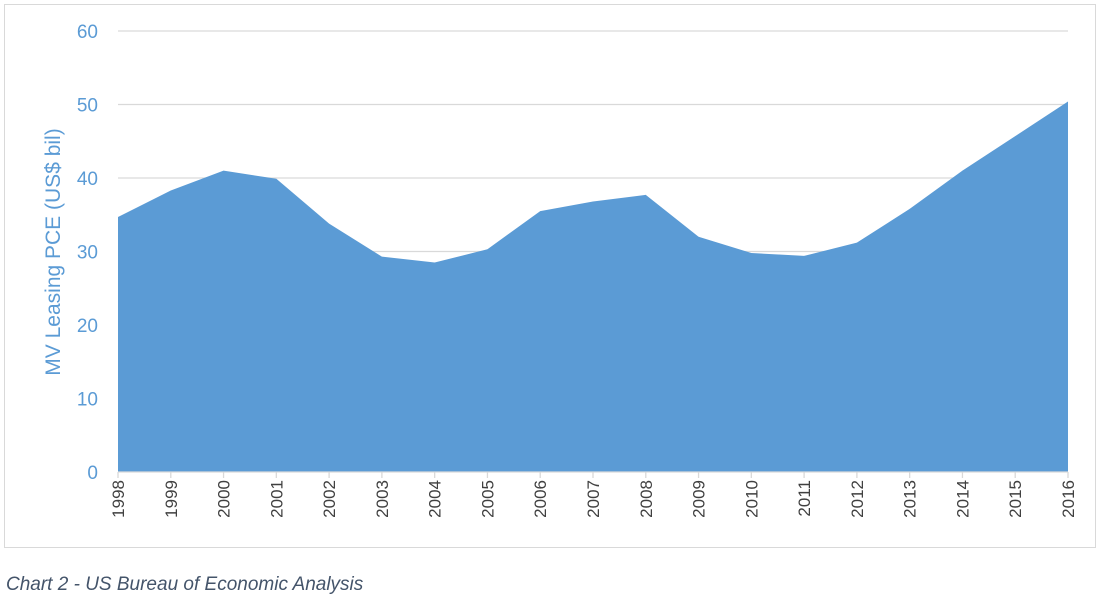 Image resolution: width=1102 pixels, height=602 pixels. What do you see at coordinates (646, 499) in the screenshot?
I see `x-tick-label: 2008` at bounding box center [646, 499].